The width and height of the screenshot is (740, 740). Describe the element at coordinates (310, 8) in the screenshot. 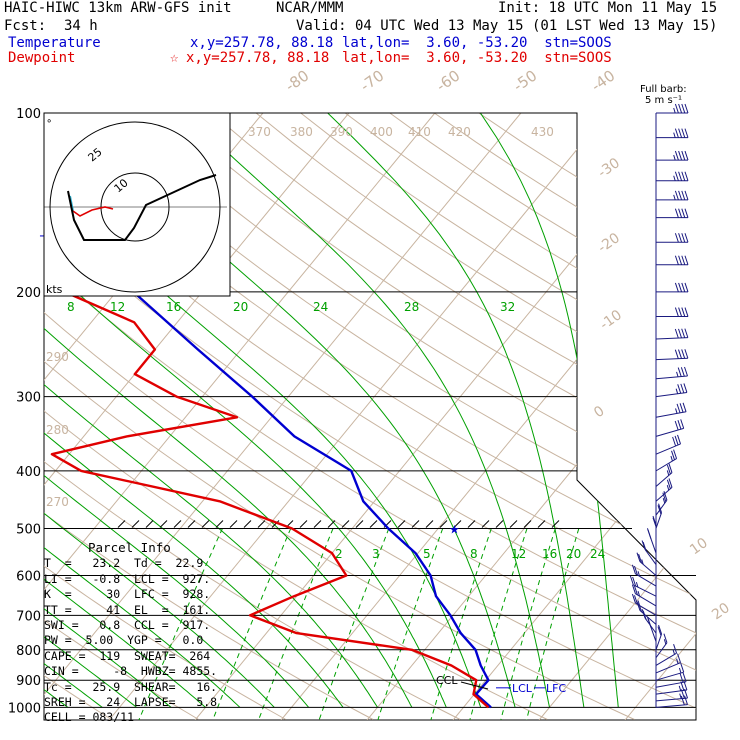

I see `org-label: NCAR/MMM` at that location.